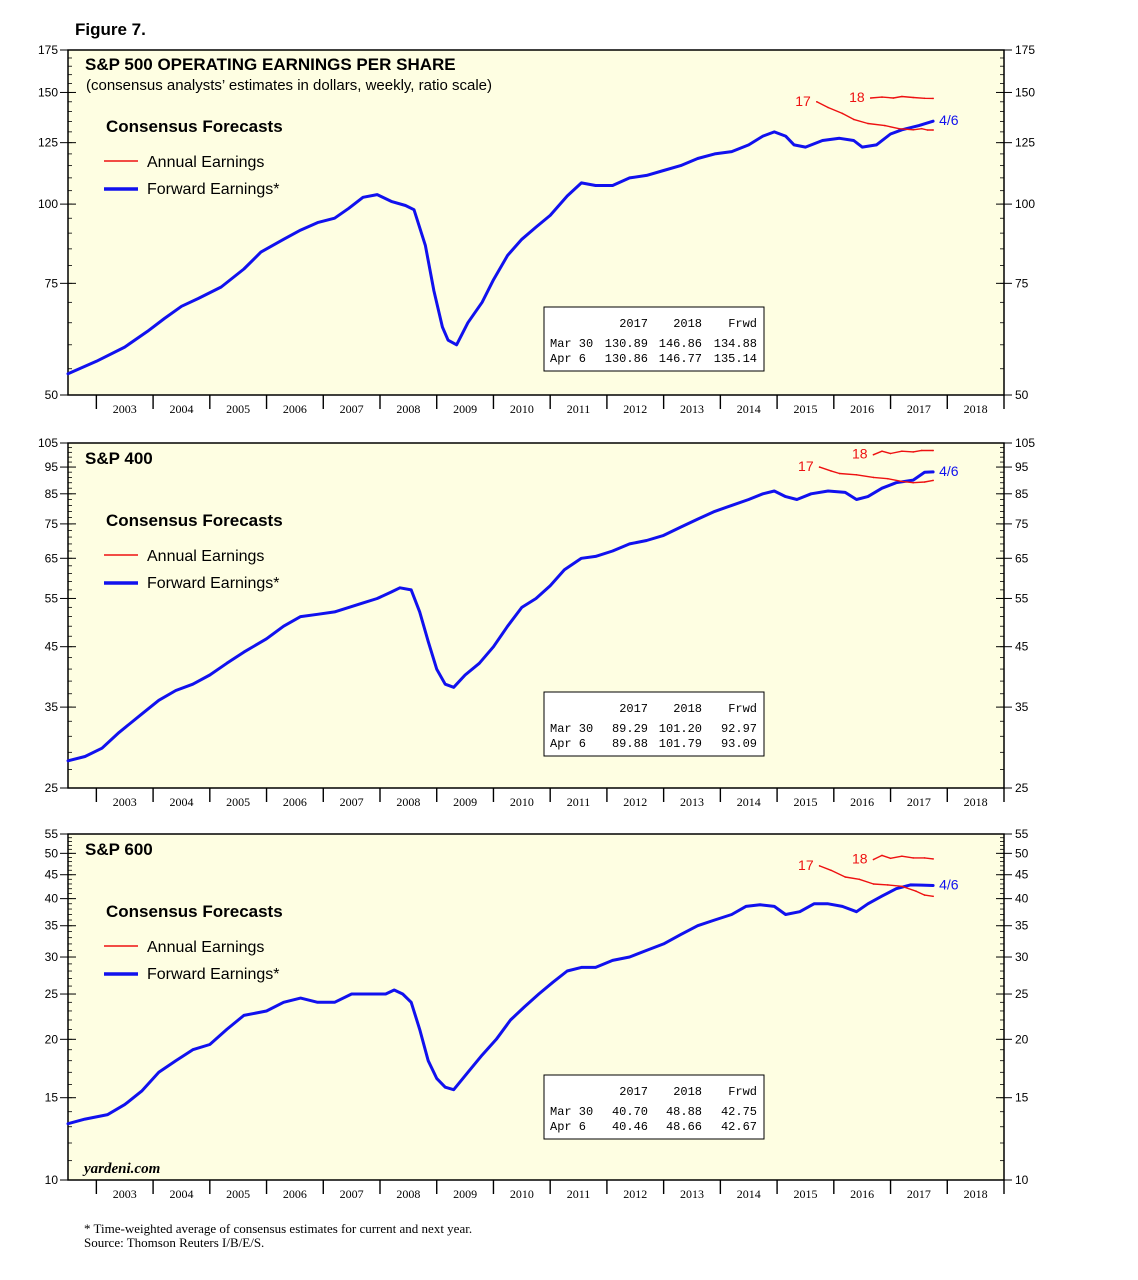 The width and height of the screenshot is (1138, 1280). Describe the element at coordinates (110, 29) in the screenshot. I see `figure-title: Figure 7.` at that location.